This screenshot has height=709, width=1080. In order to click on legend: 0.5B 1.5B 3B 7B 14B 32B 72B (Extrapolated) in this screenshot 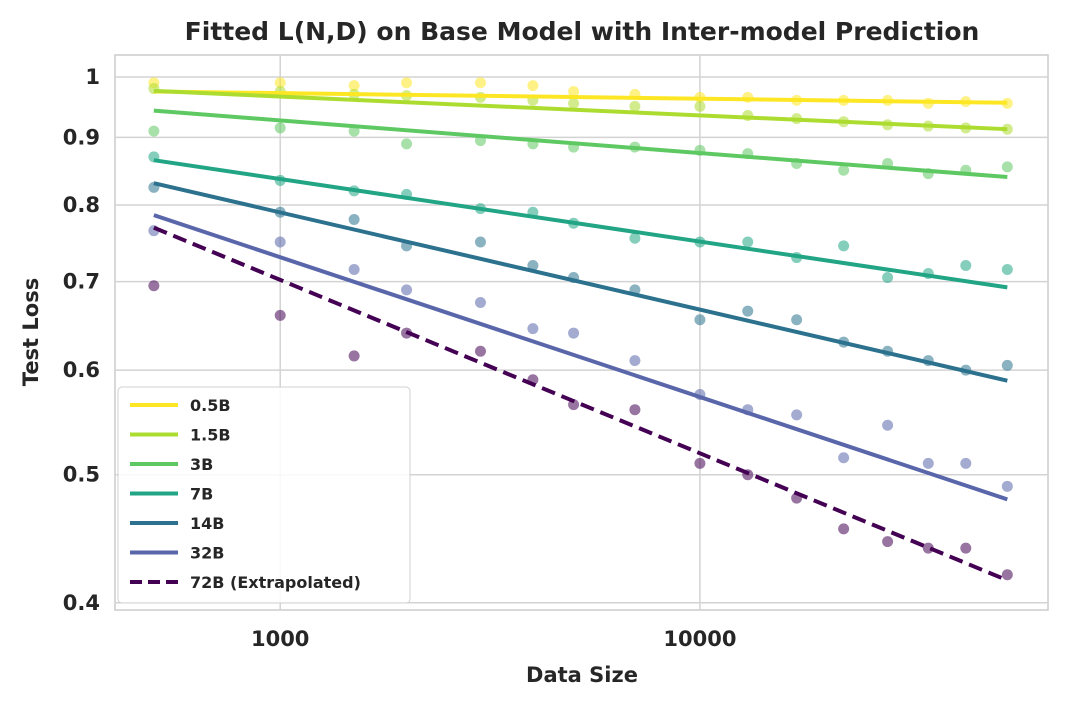, I will do `click(264, 495)`.